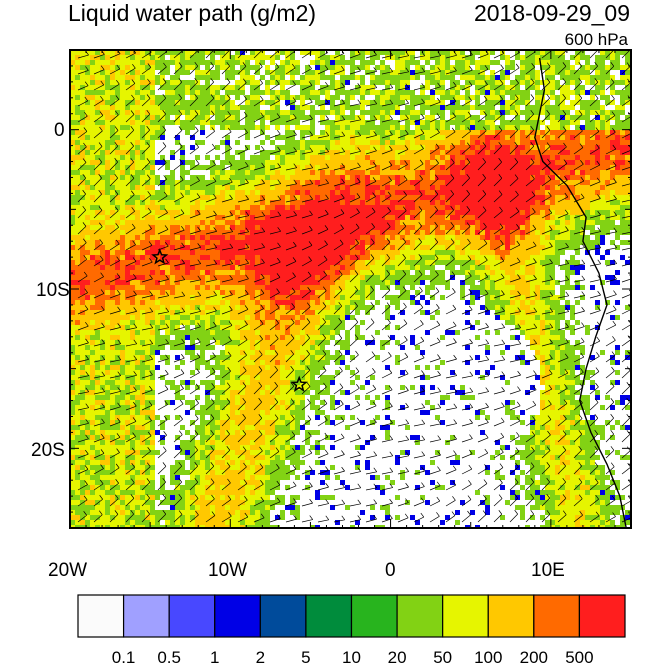 This screenshot has height=668, width=650. Describe the element at coordinates (488, 658) in the screenshot. I see `colorbar-label: 100` at that location.